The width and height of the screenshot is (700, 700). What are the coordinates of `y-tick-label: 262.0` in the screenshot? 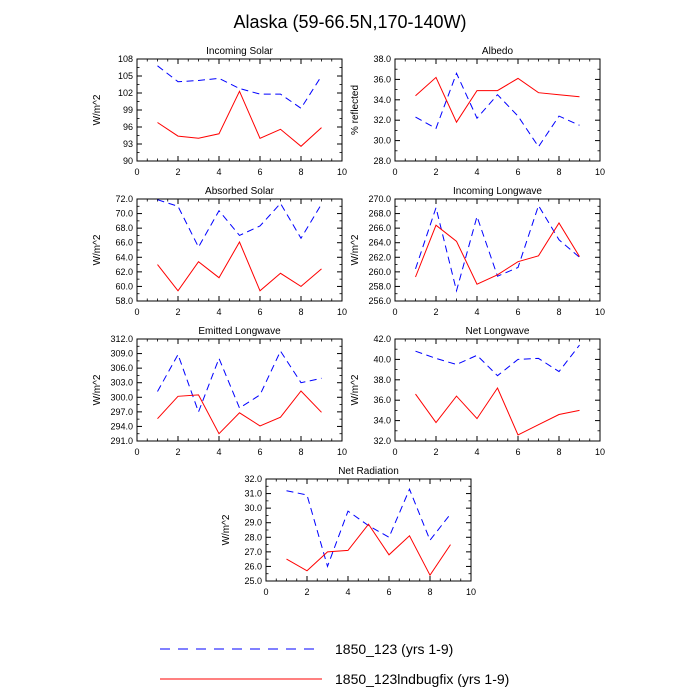 It's located at (379, 257).